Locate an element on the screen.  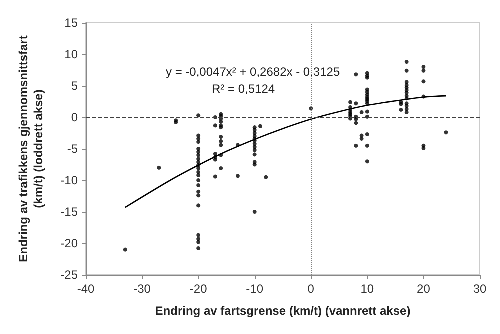
y-tick-label: -20 is located at coordinates (69, 243).